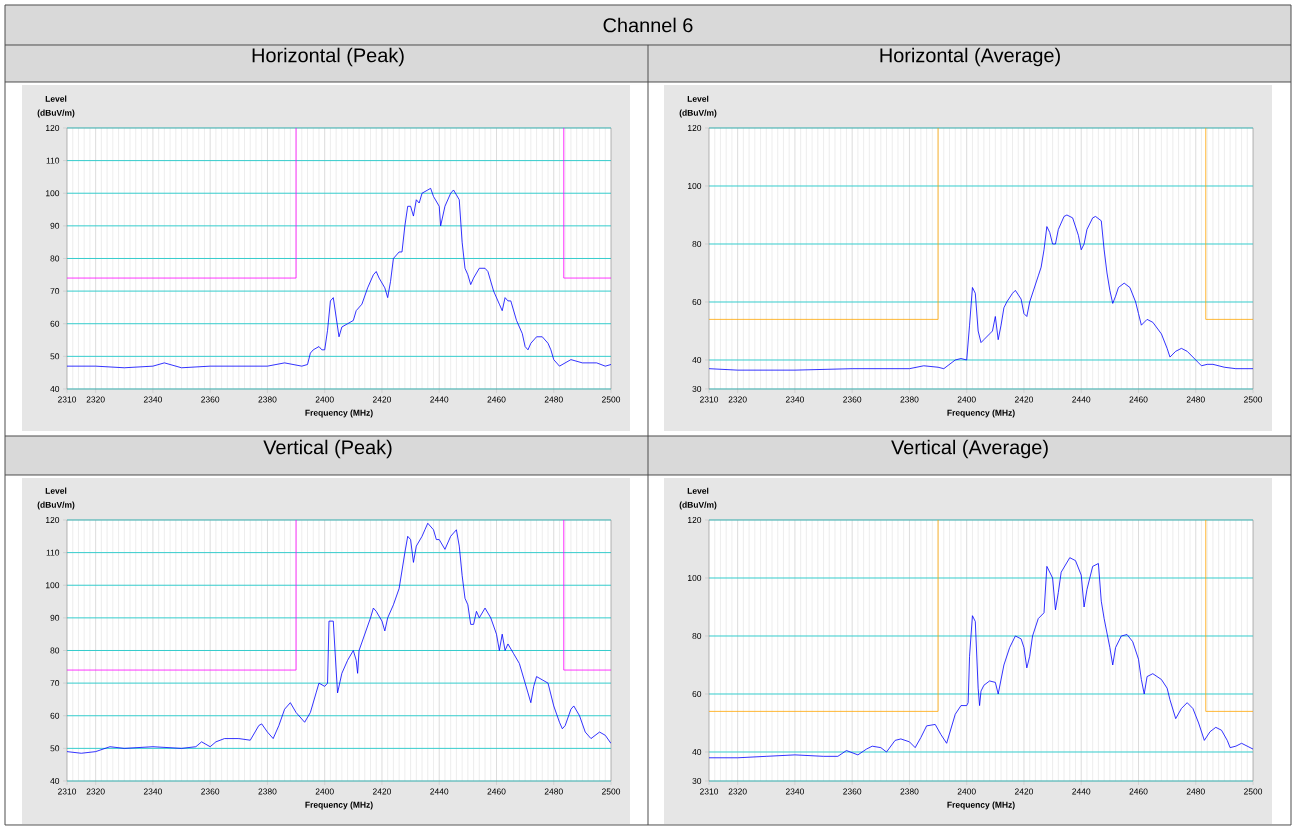  What do you see at coordinates (648, 25) in the screenshot?
I see `text: Channel 6` at bounding box center [648, 25].